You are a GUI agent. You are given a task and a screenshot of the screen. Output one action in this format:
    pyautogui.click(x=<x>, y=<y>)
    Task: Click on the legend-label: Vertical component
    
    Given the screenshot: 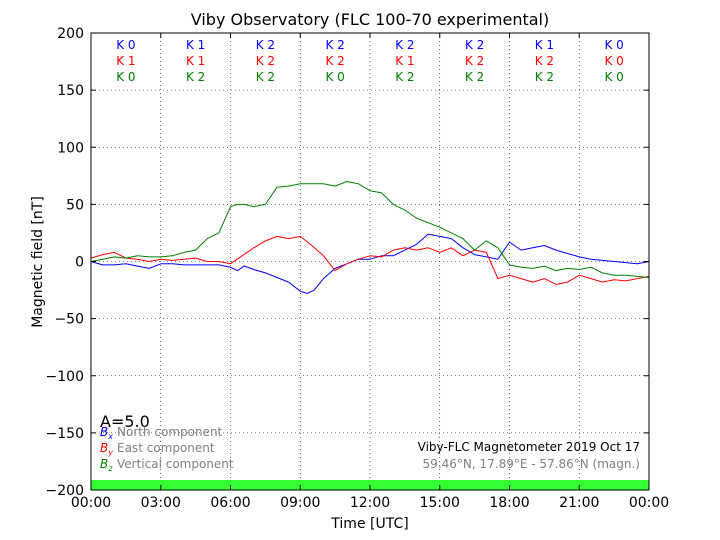 What is the action you would take?
    pyautogui.click(x=175, y=464)
    